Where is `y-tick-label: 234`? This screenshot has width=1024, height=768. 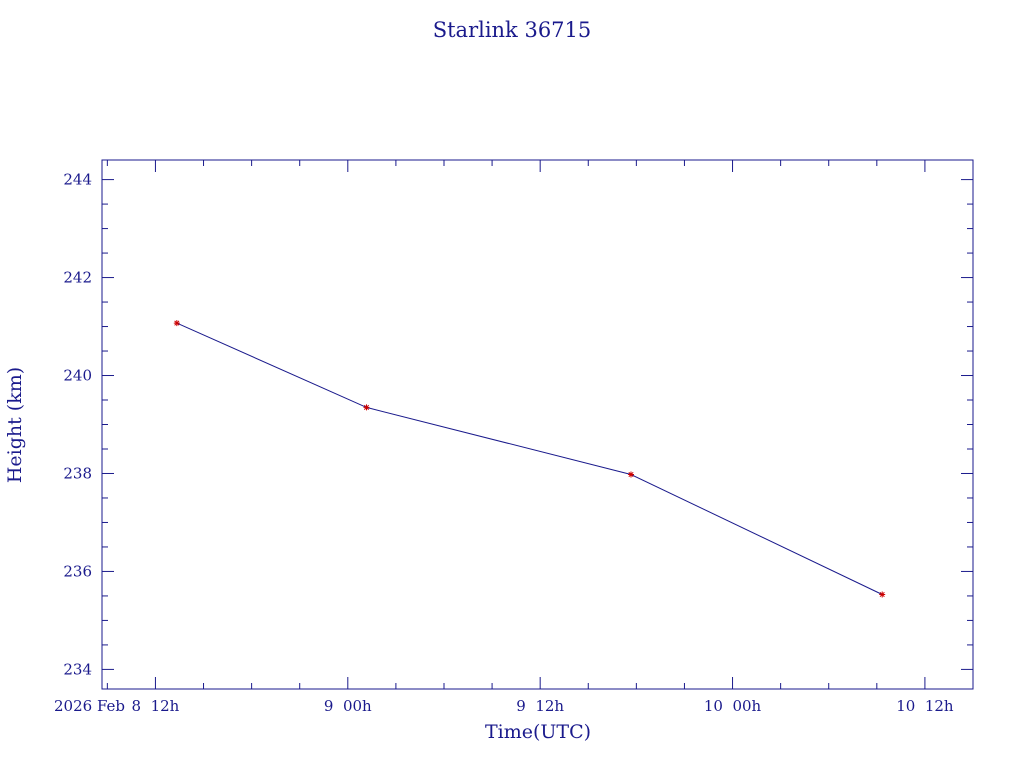 y-tick-label: 234 is located at coordinates (77, 669).